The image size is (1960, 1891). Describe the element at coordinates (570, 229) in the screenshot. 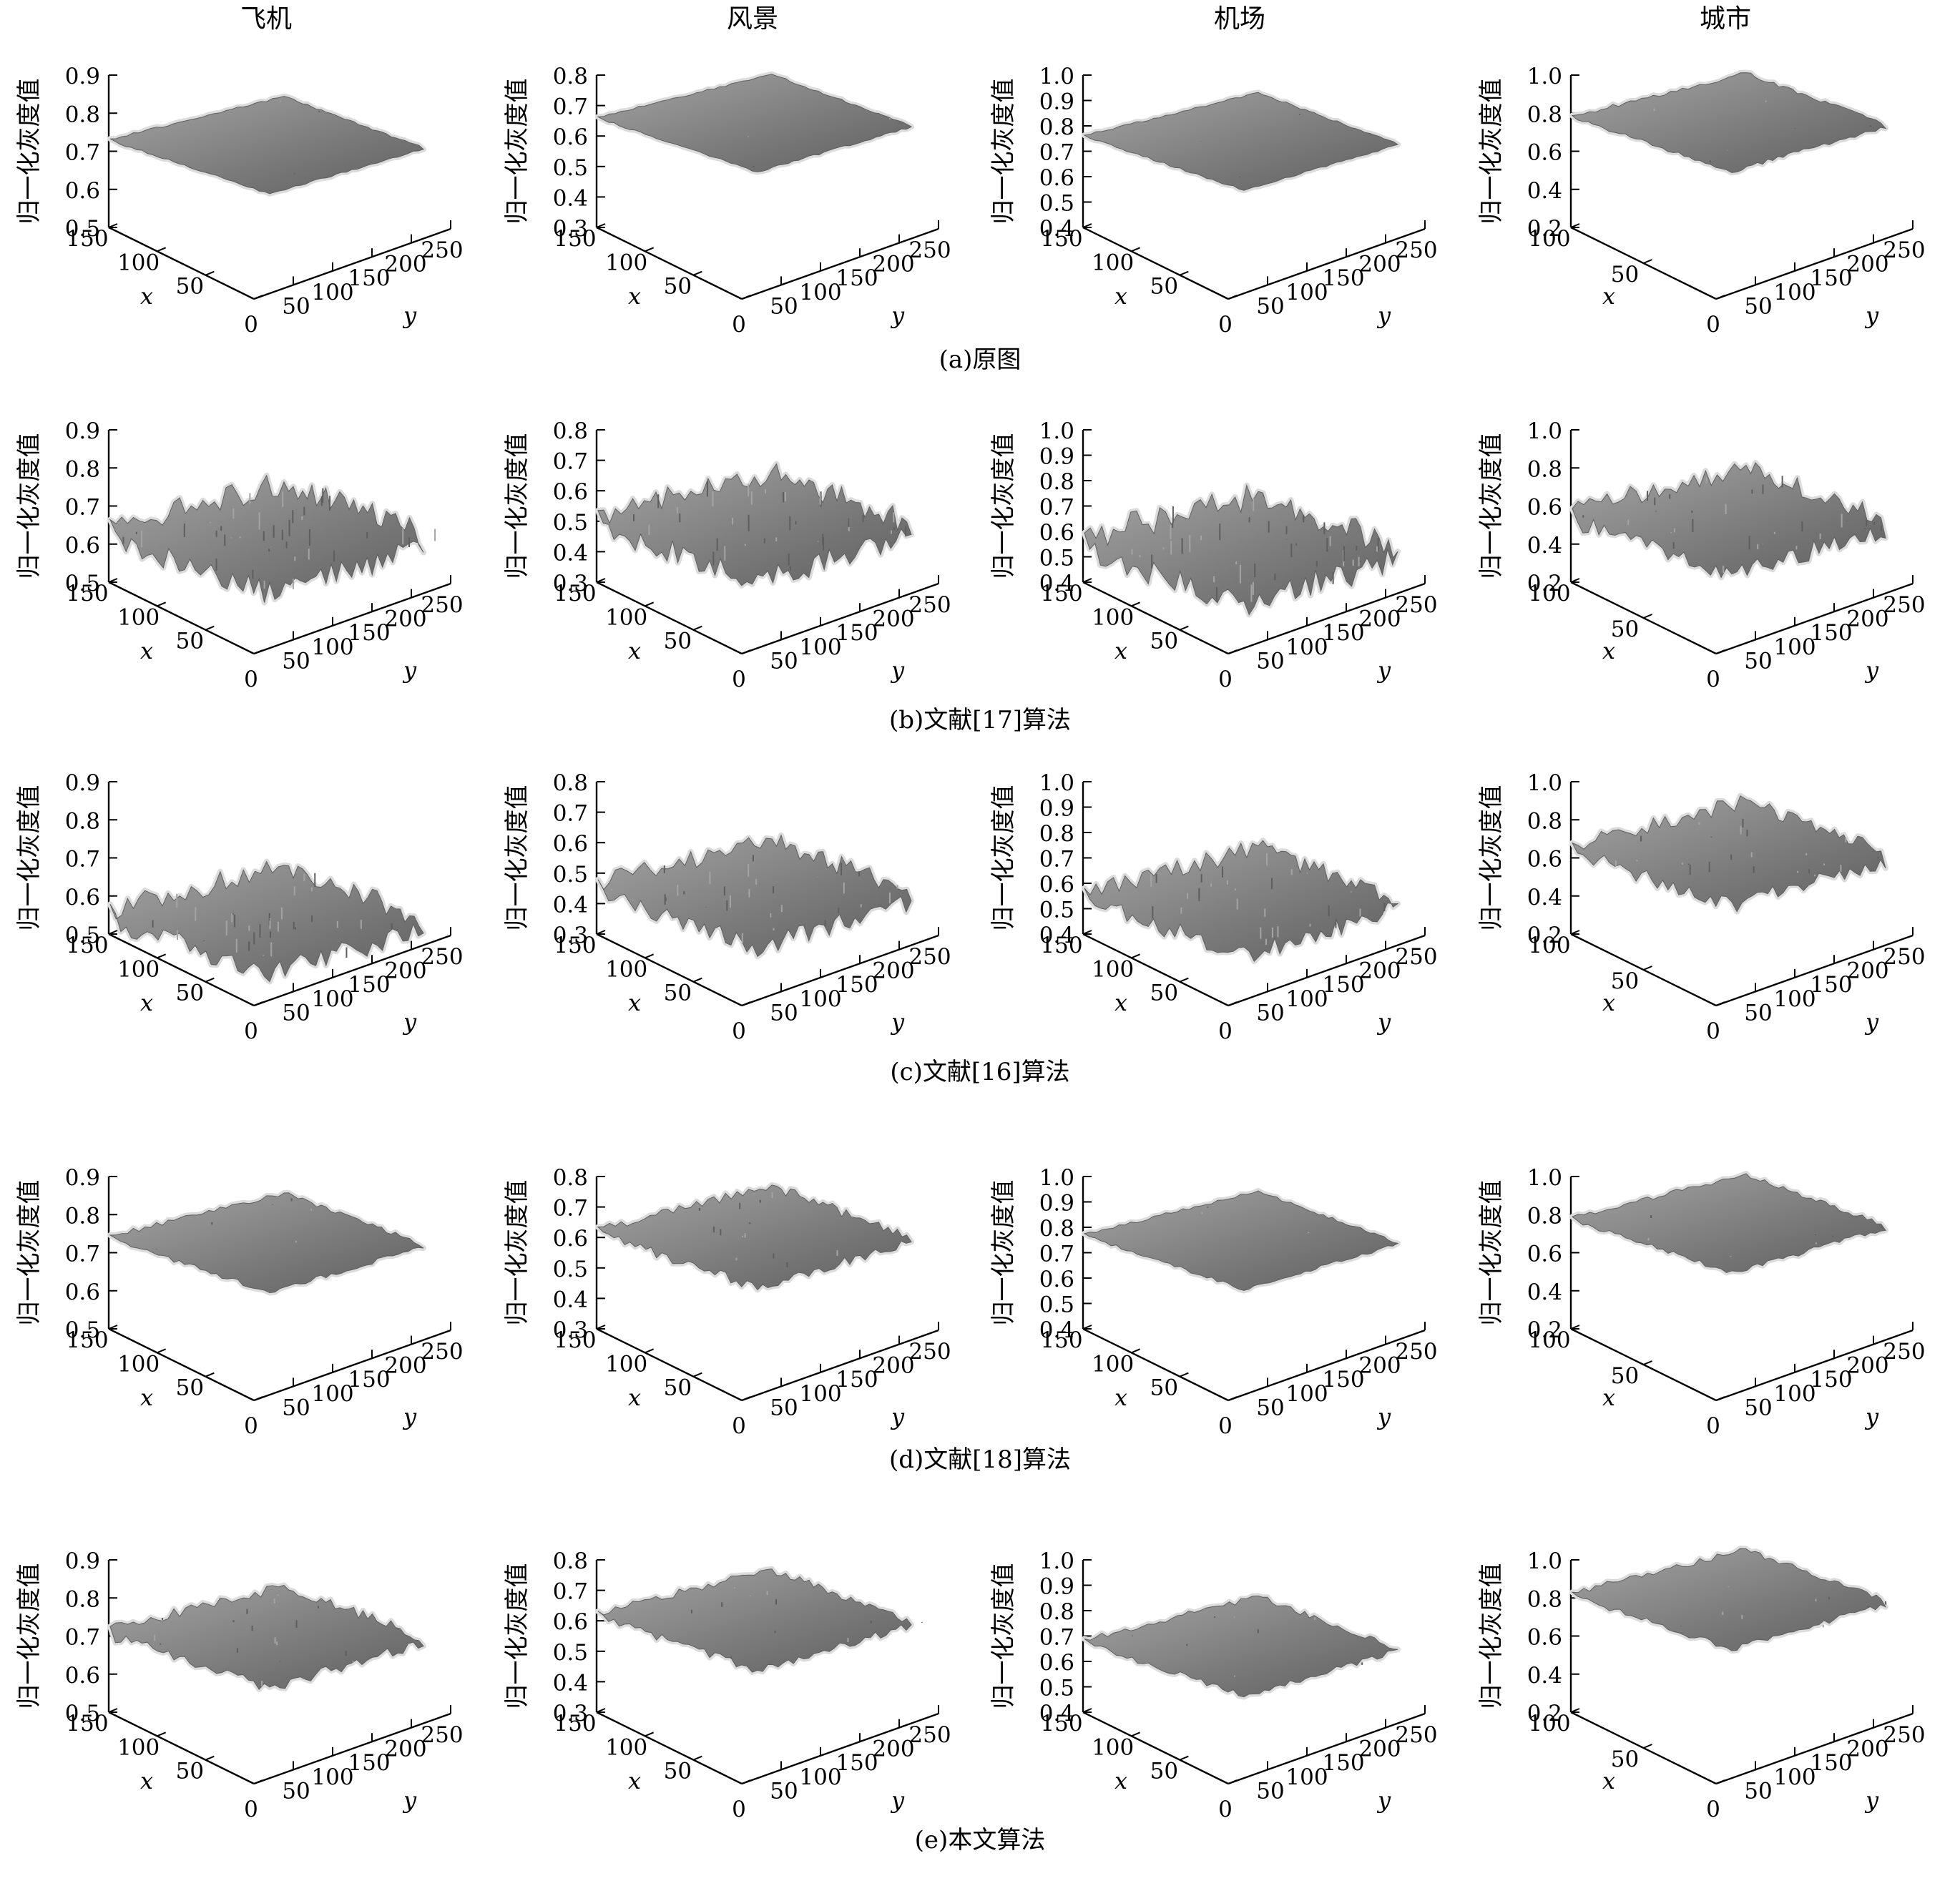

I see `z-tick-label: 0.3` at that location.